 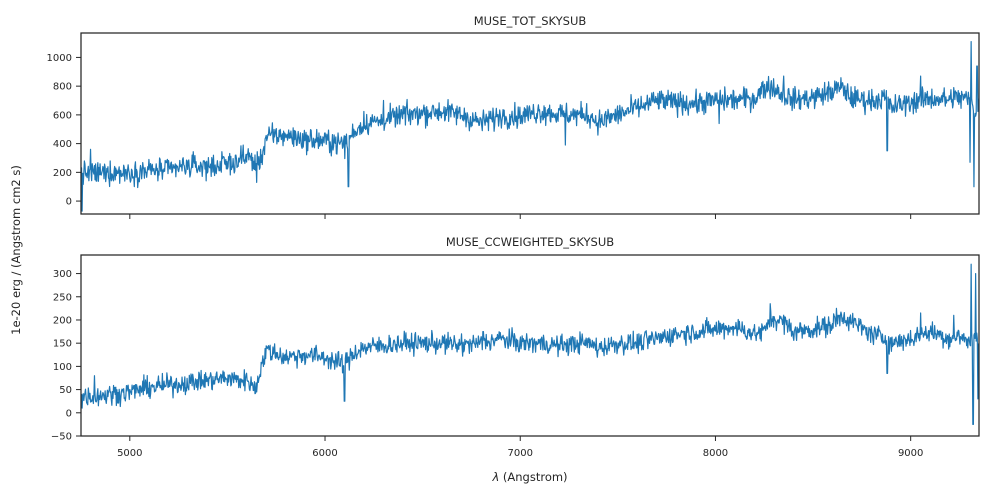 What do you see at coordinates (59, 58) in the screenshot?
I see `y-tick-label: 1000` at bounding box center [59, 58].